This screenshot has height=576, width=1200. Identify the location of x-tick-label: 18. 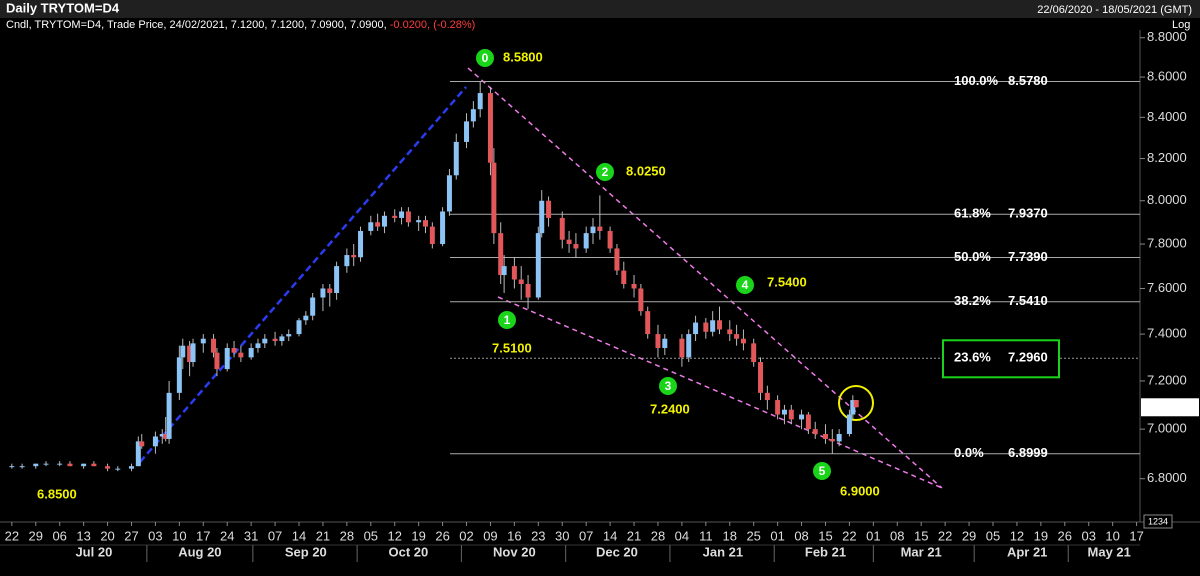
(730, 535).